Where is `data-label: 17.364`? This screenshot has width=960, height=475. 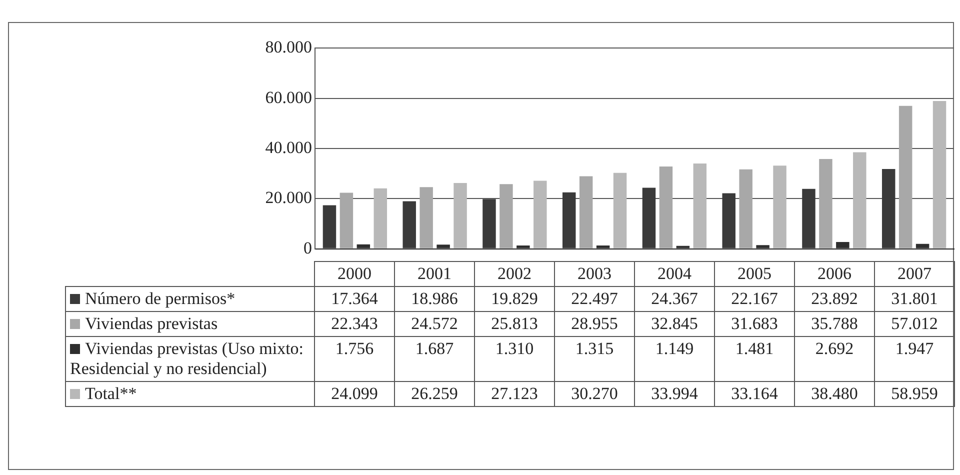
data-label: 17.364 is located at coordinates (354, 299).